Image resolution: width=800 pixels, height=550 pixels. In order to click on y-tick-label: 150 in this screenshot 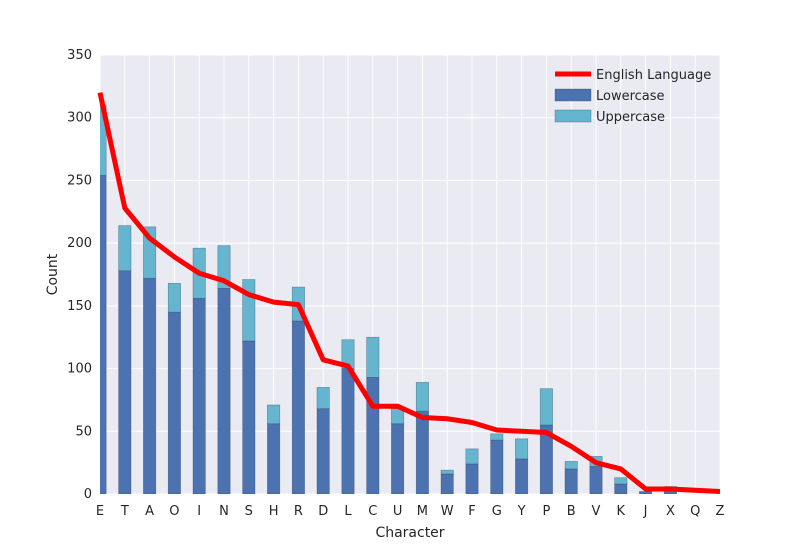, I will do `click(79, 306)`.